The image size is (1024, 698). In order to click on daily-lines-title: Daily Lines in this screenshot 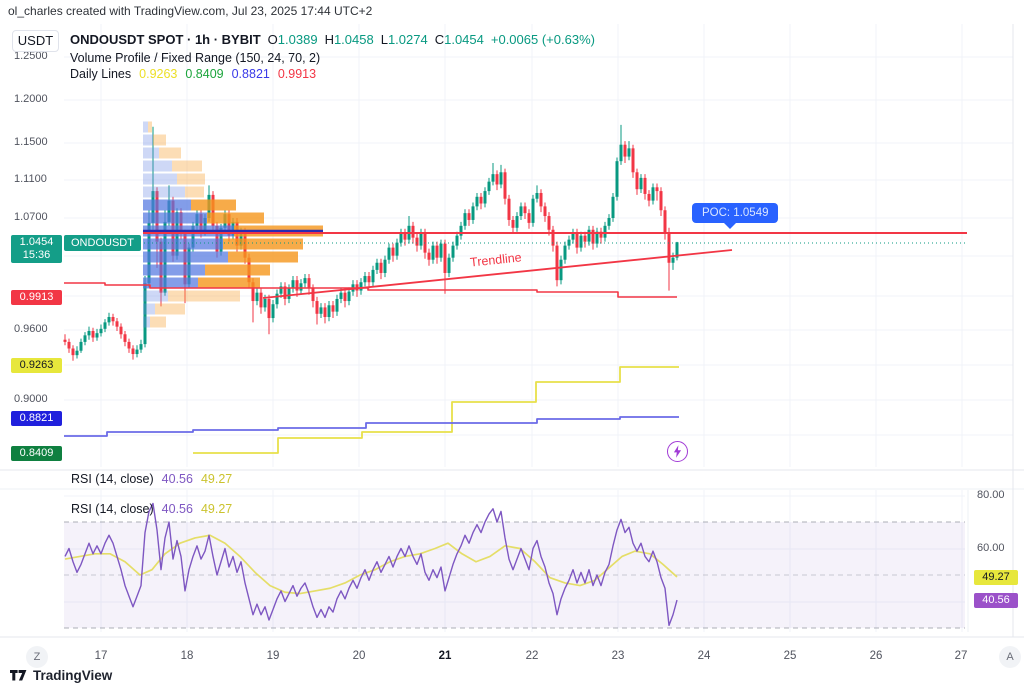, I will do `click(101, 74)`.